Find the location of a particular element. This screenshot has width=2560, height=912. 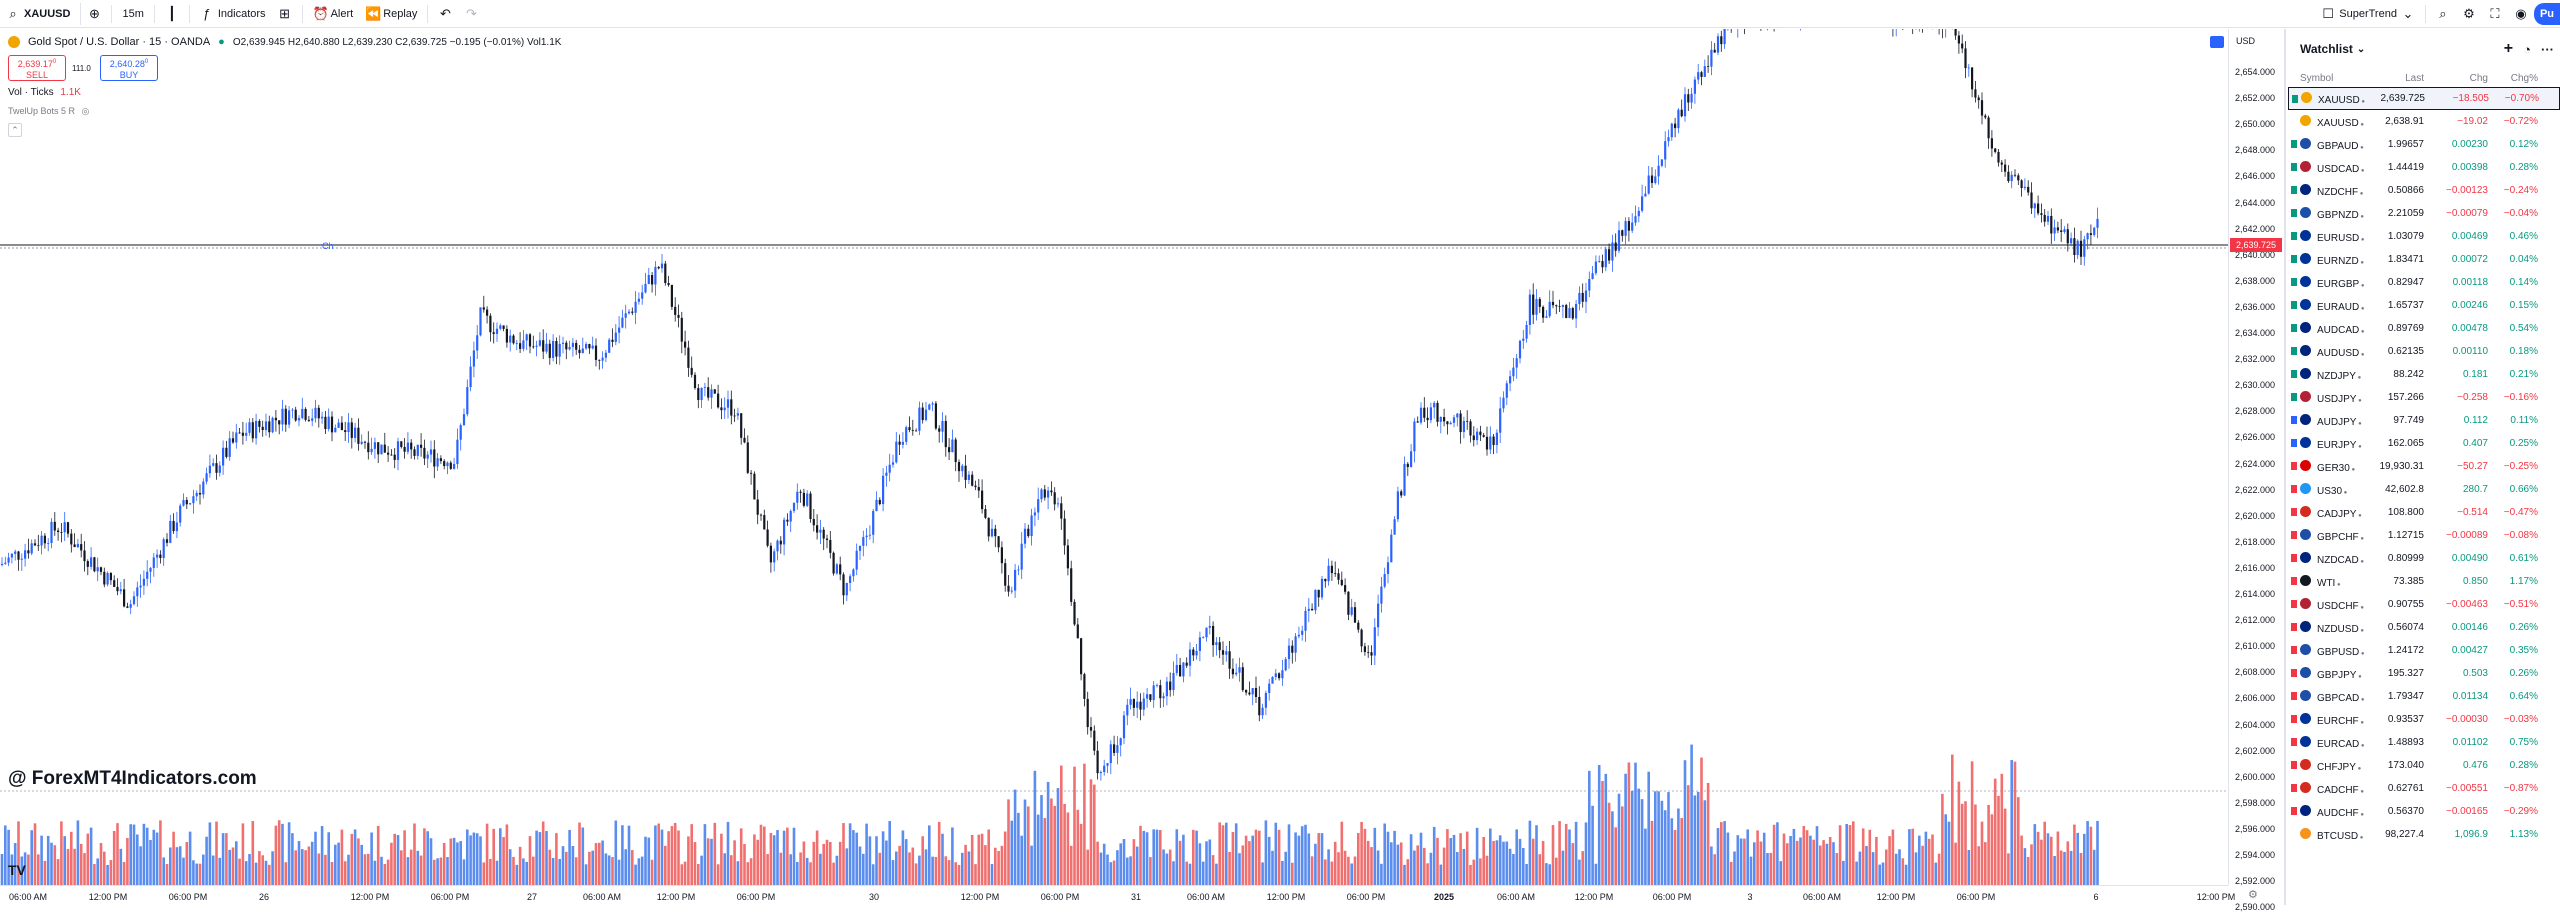

watchlist-row: GBPJPY ● 195.327 0.503 0.26% is located at coordinates (2424, 673).